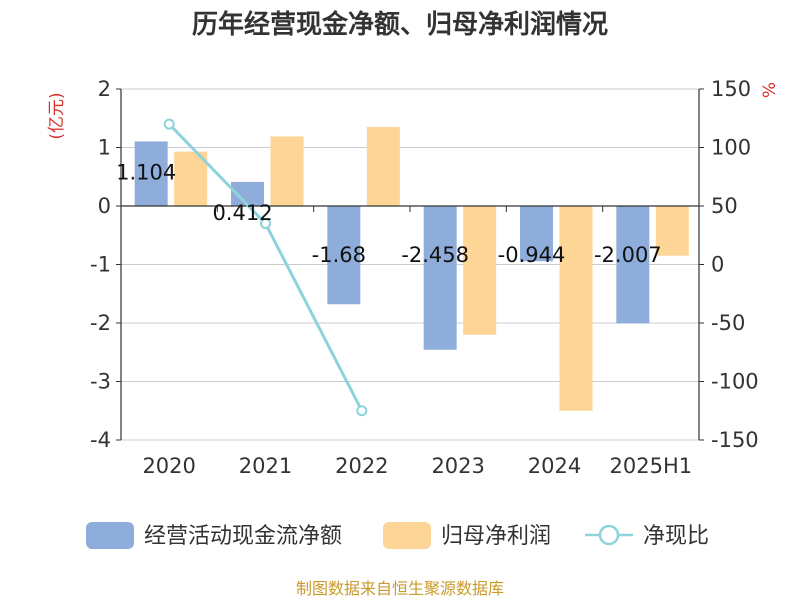 The height and width of the screenshot is (600, 800). What do you see at coordinates (100, 440) in the screenshot?
I see `left-tick-label: -4` at bounding box center [100, 440].